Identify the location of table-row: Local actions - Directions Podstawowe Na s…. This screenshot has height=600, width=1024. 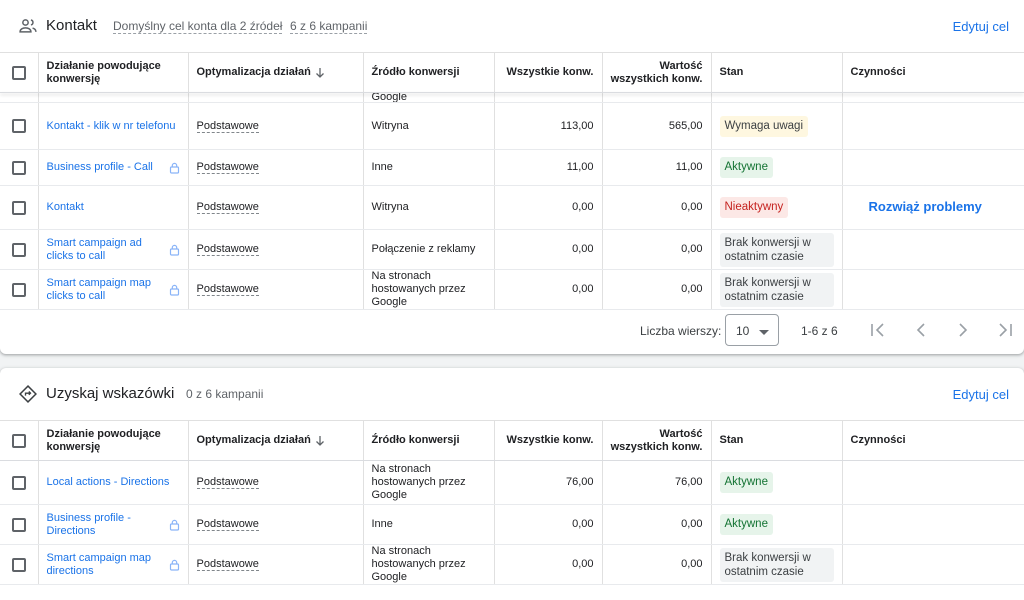
(512, 482).